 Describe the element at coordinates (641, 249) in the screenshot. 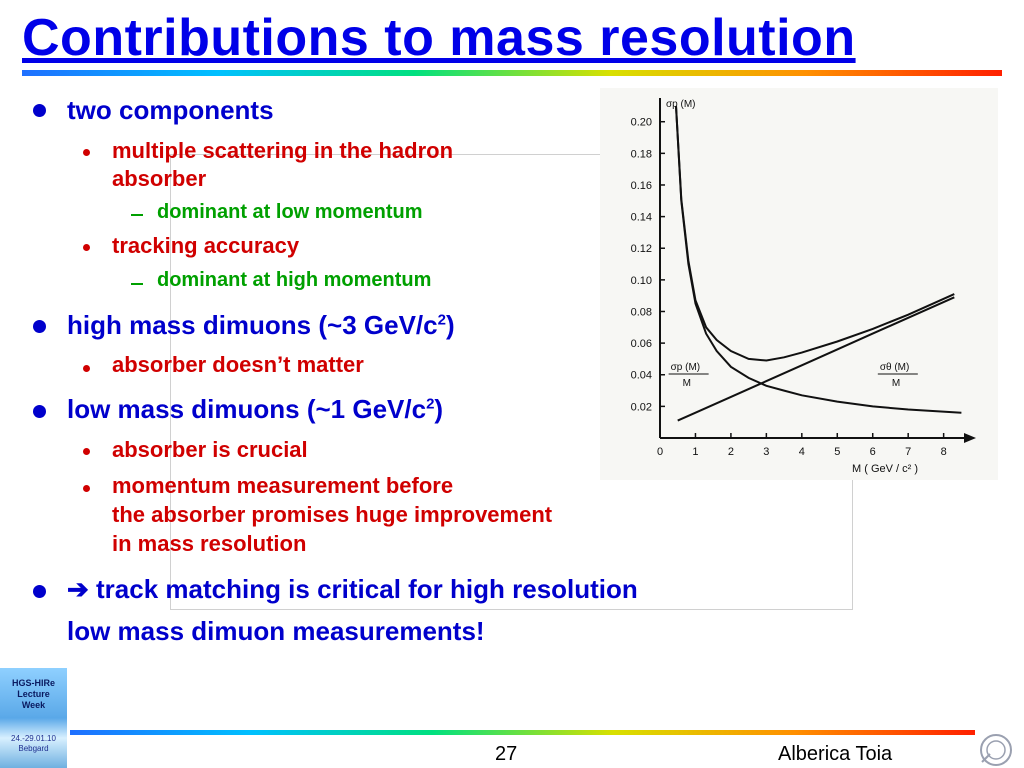

I see `y-tick-label: 0.12` at that location.